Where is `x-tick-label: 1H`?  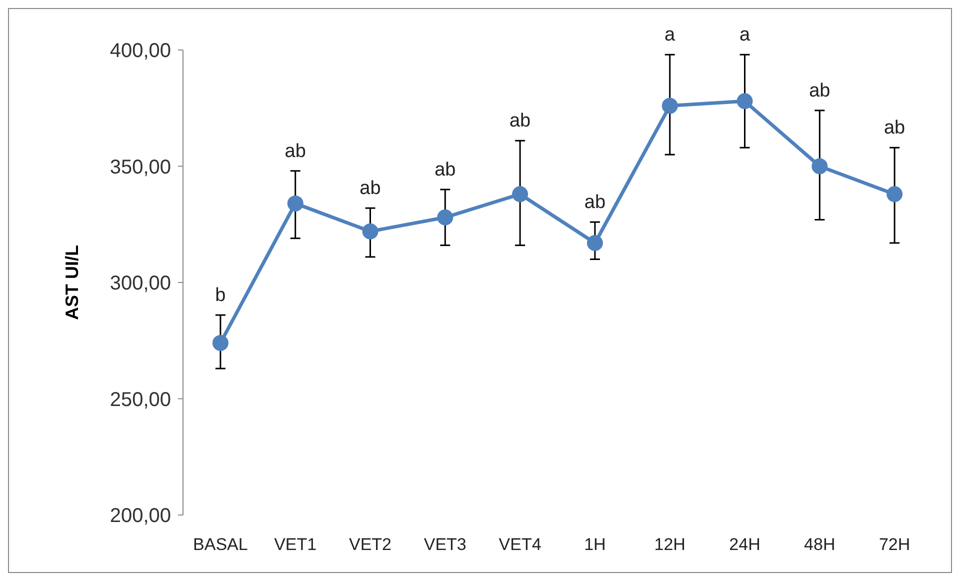 x-tick-label: 1H is located at coordinates (595, 544).